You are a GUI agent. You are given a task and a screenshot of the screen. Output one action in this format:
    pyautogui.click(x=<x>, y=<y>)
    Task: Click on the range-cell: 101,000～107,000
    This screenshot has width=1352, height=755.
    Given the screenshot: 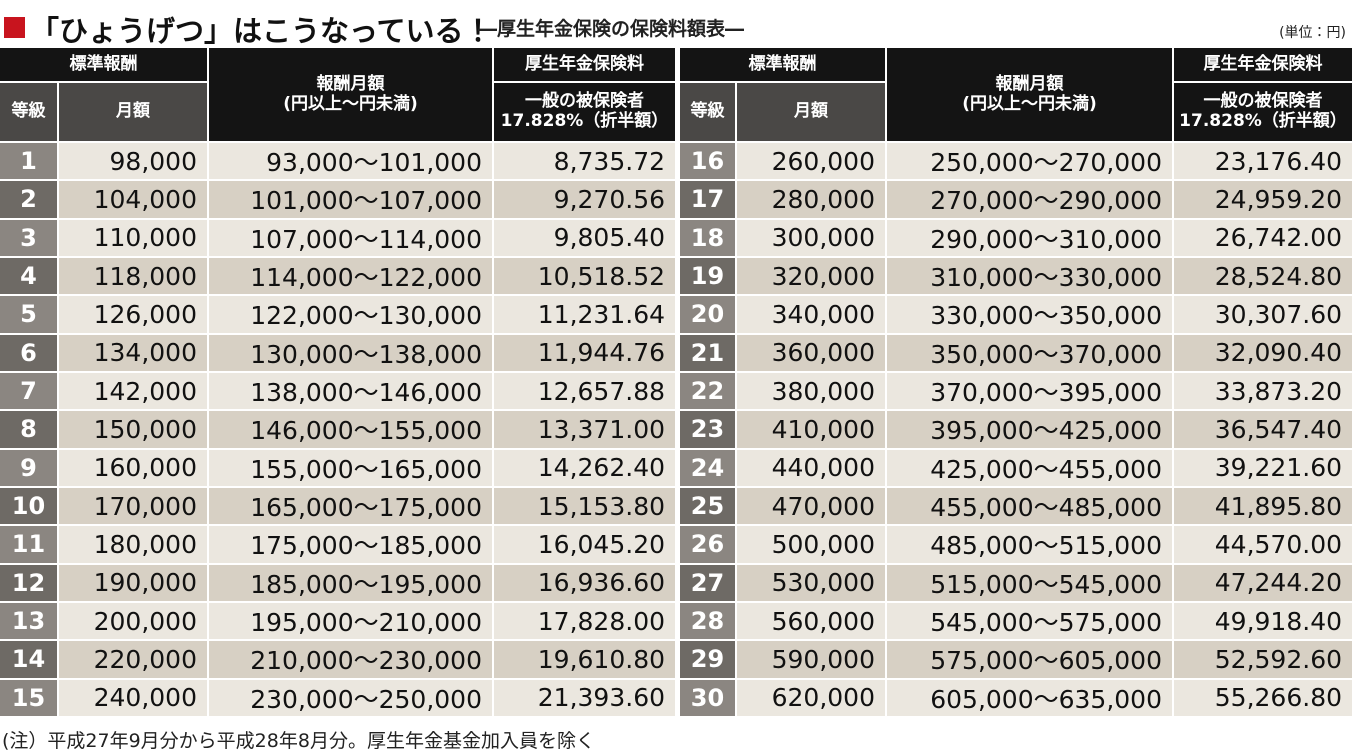 What is the action you would take?
    pyautogui.click(x=350, y=199)
    